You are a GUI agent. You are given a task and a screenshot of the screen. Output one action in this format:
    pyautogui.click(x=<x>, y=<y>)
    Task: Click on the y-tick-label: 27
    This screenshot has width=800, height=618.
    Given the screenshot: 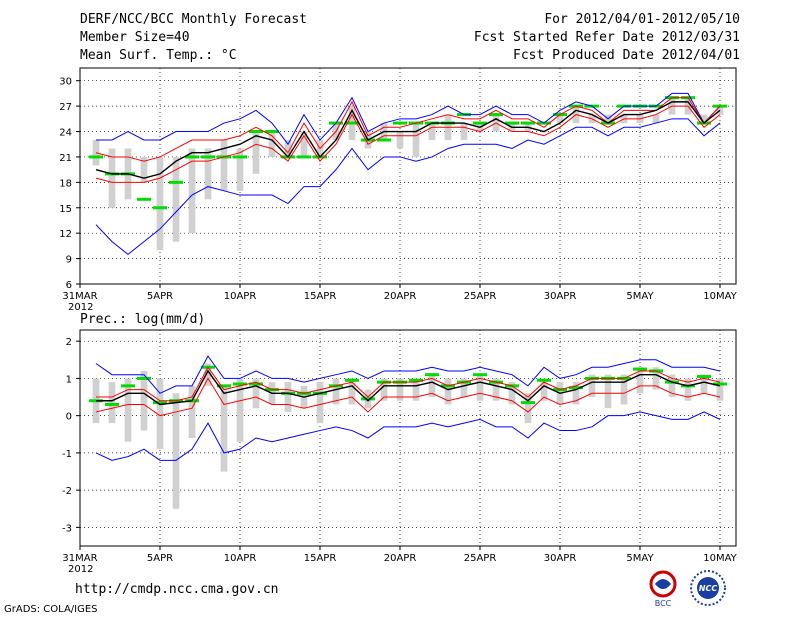 What is the action you would take?
    pyautogui.click(x=65, y=107)
    